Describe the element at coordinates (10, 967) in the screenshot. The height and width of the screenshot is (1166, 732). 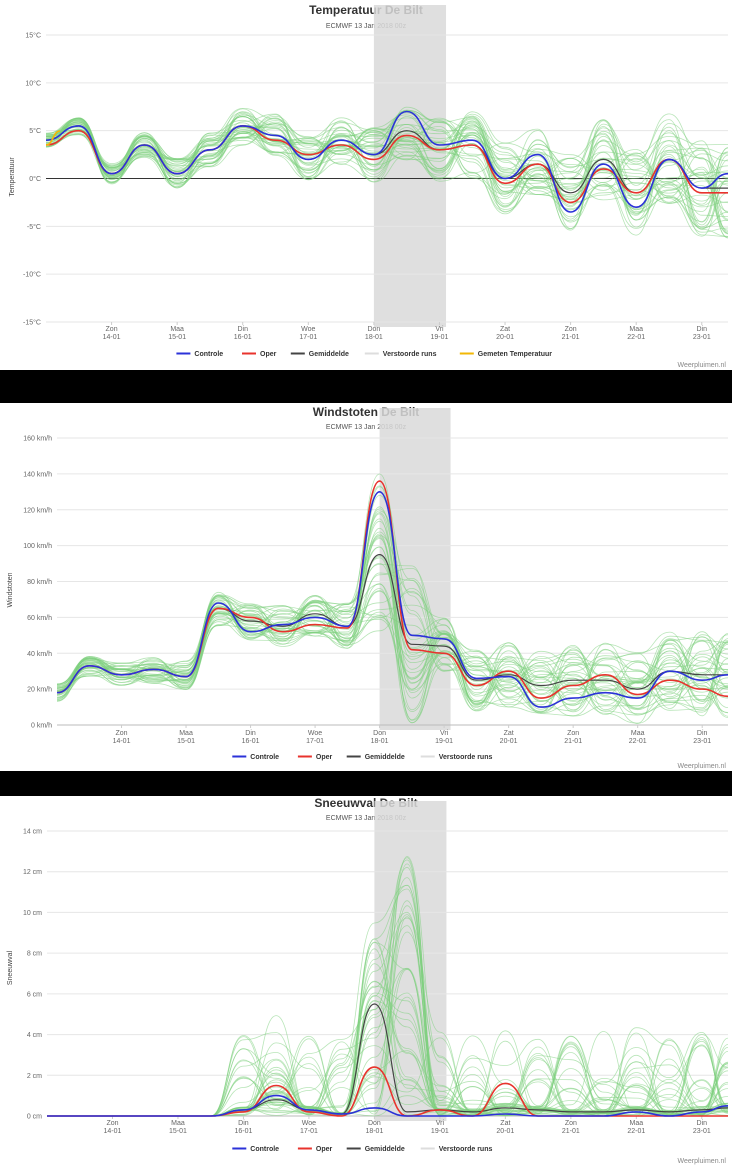
I see `y-axis-label: Sneeuwval` at that location.